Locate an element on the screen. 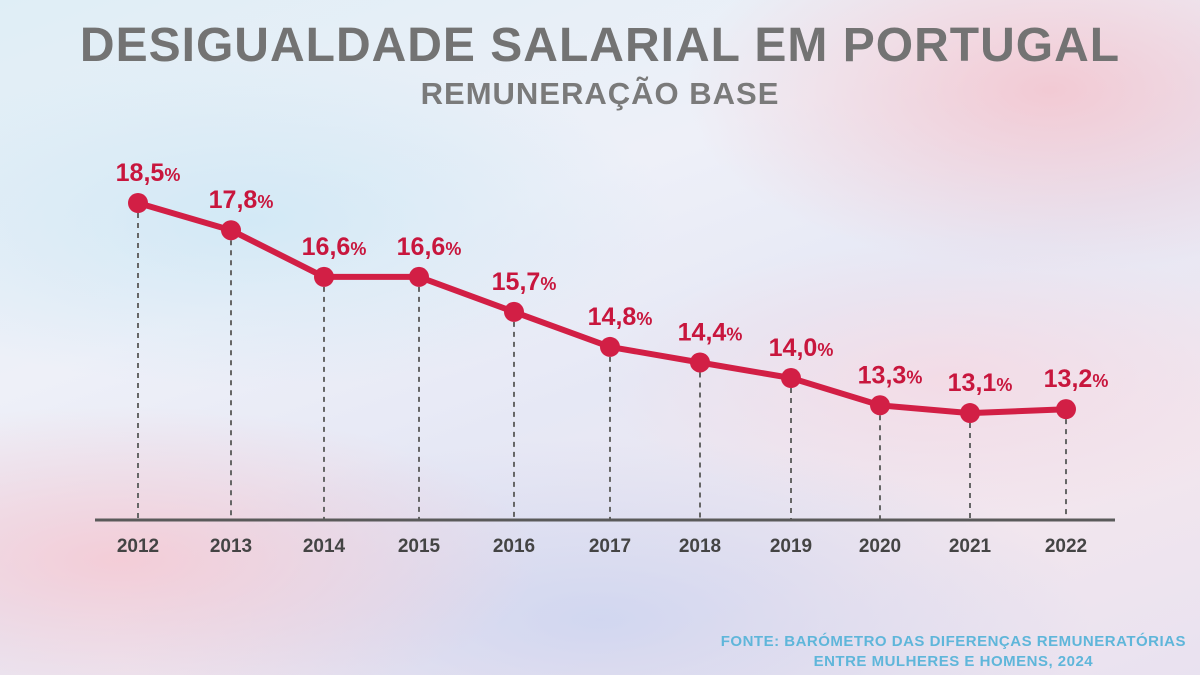 Image resolution: width=1200 pixels, height=675 pixels. x-tick-2018: 2018 is located at coordinates (700, 546).